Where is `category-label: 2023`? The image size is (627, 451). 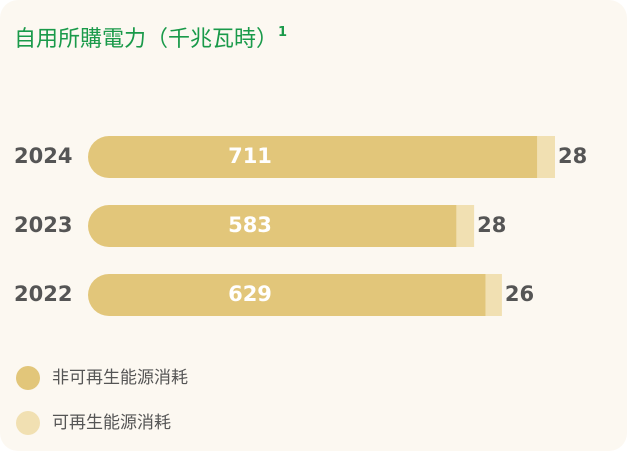
category-label: 2023 is located at coordinates (43, 225).